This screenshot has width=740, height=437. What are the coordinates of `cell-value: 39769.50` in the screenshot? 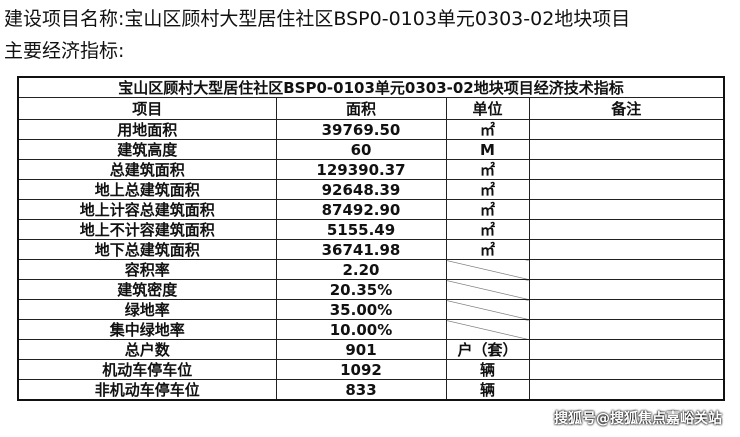 It's located at (361, 129).